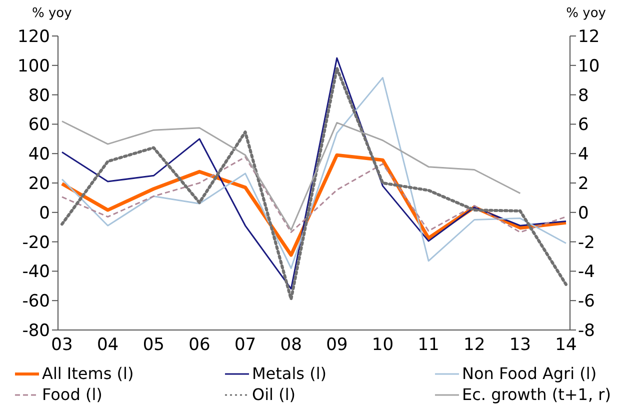 The height and width of the screenshot is (410, 626). Describe the element at coordinates (72, 394) in the screenshot. I see `legend-label: Food (l)` at that location.